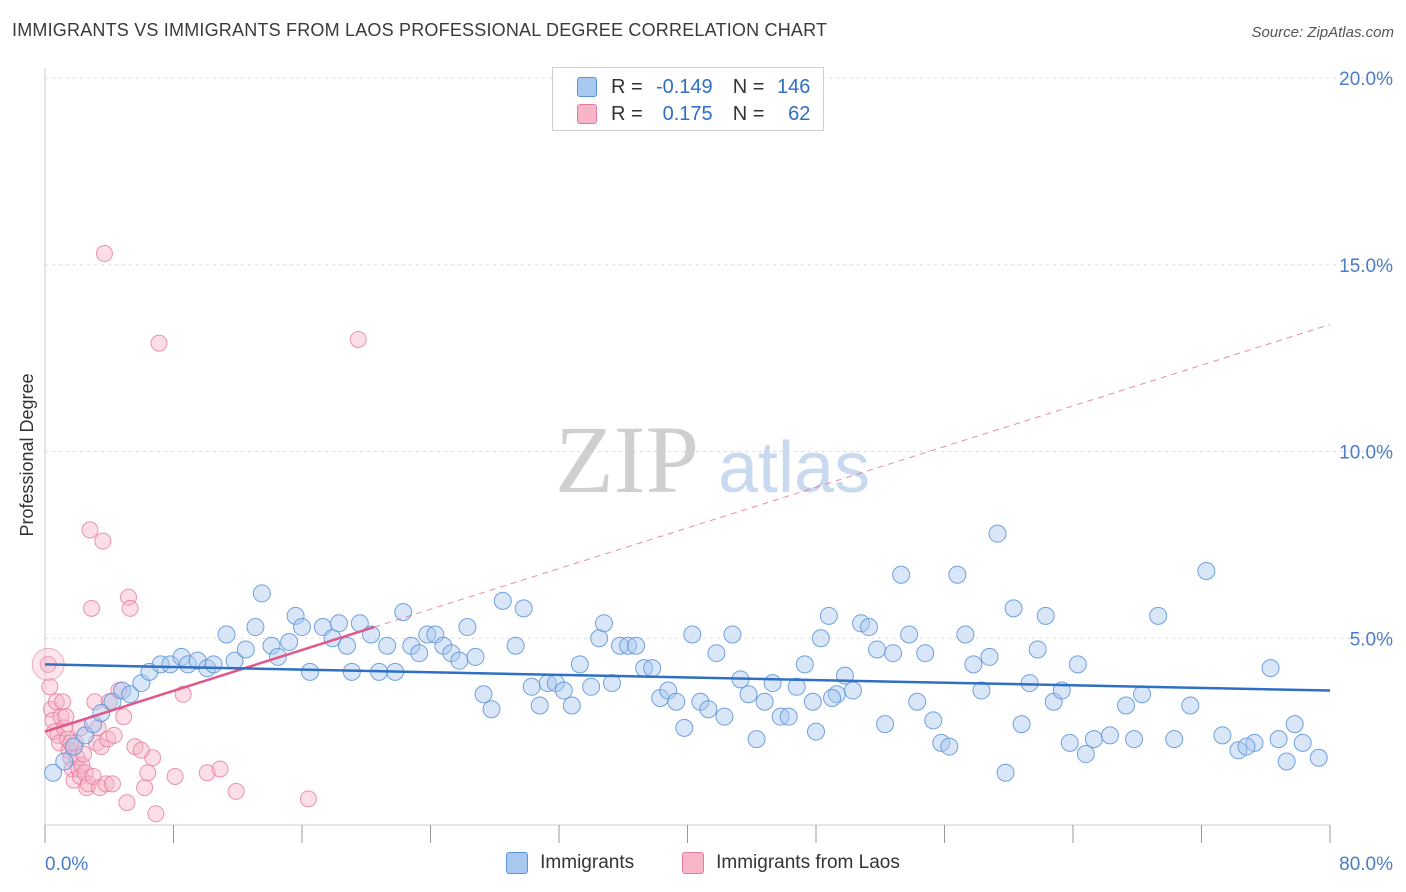 The image size is (1406, 892). Describe the element at coordinates (748, 113) in the screenshot. I see `legend-n-label: N =` at that location.